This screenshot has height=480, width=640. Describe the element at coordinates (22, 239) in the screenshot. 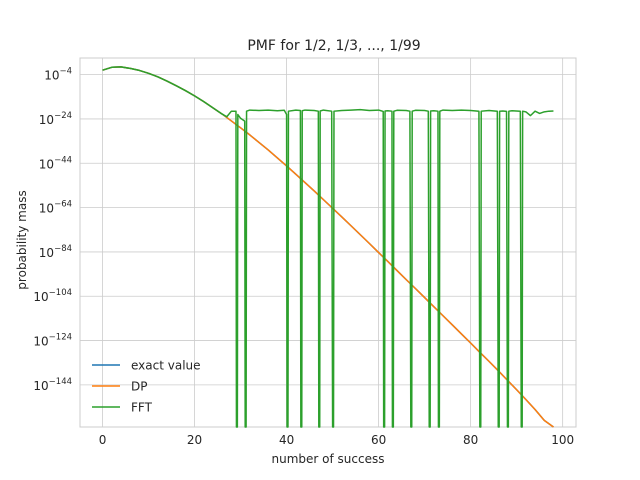

I see `y-axis-label: probability mass` at that location.